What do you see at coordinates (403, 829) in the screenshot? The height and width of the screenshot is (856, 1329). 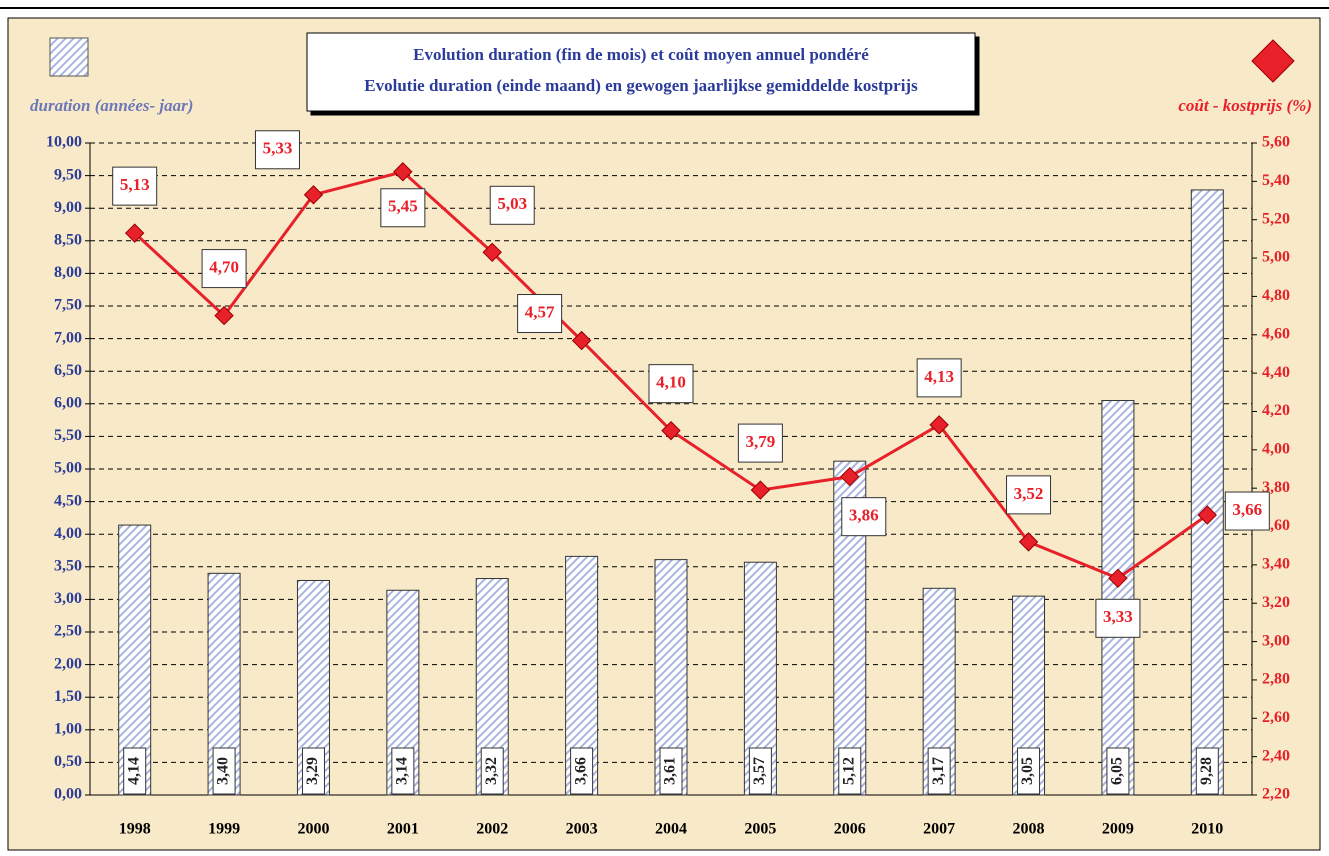 I see `x-tick-label: 2001` at bounding box center [403, 829].